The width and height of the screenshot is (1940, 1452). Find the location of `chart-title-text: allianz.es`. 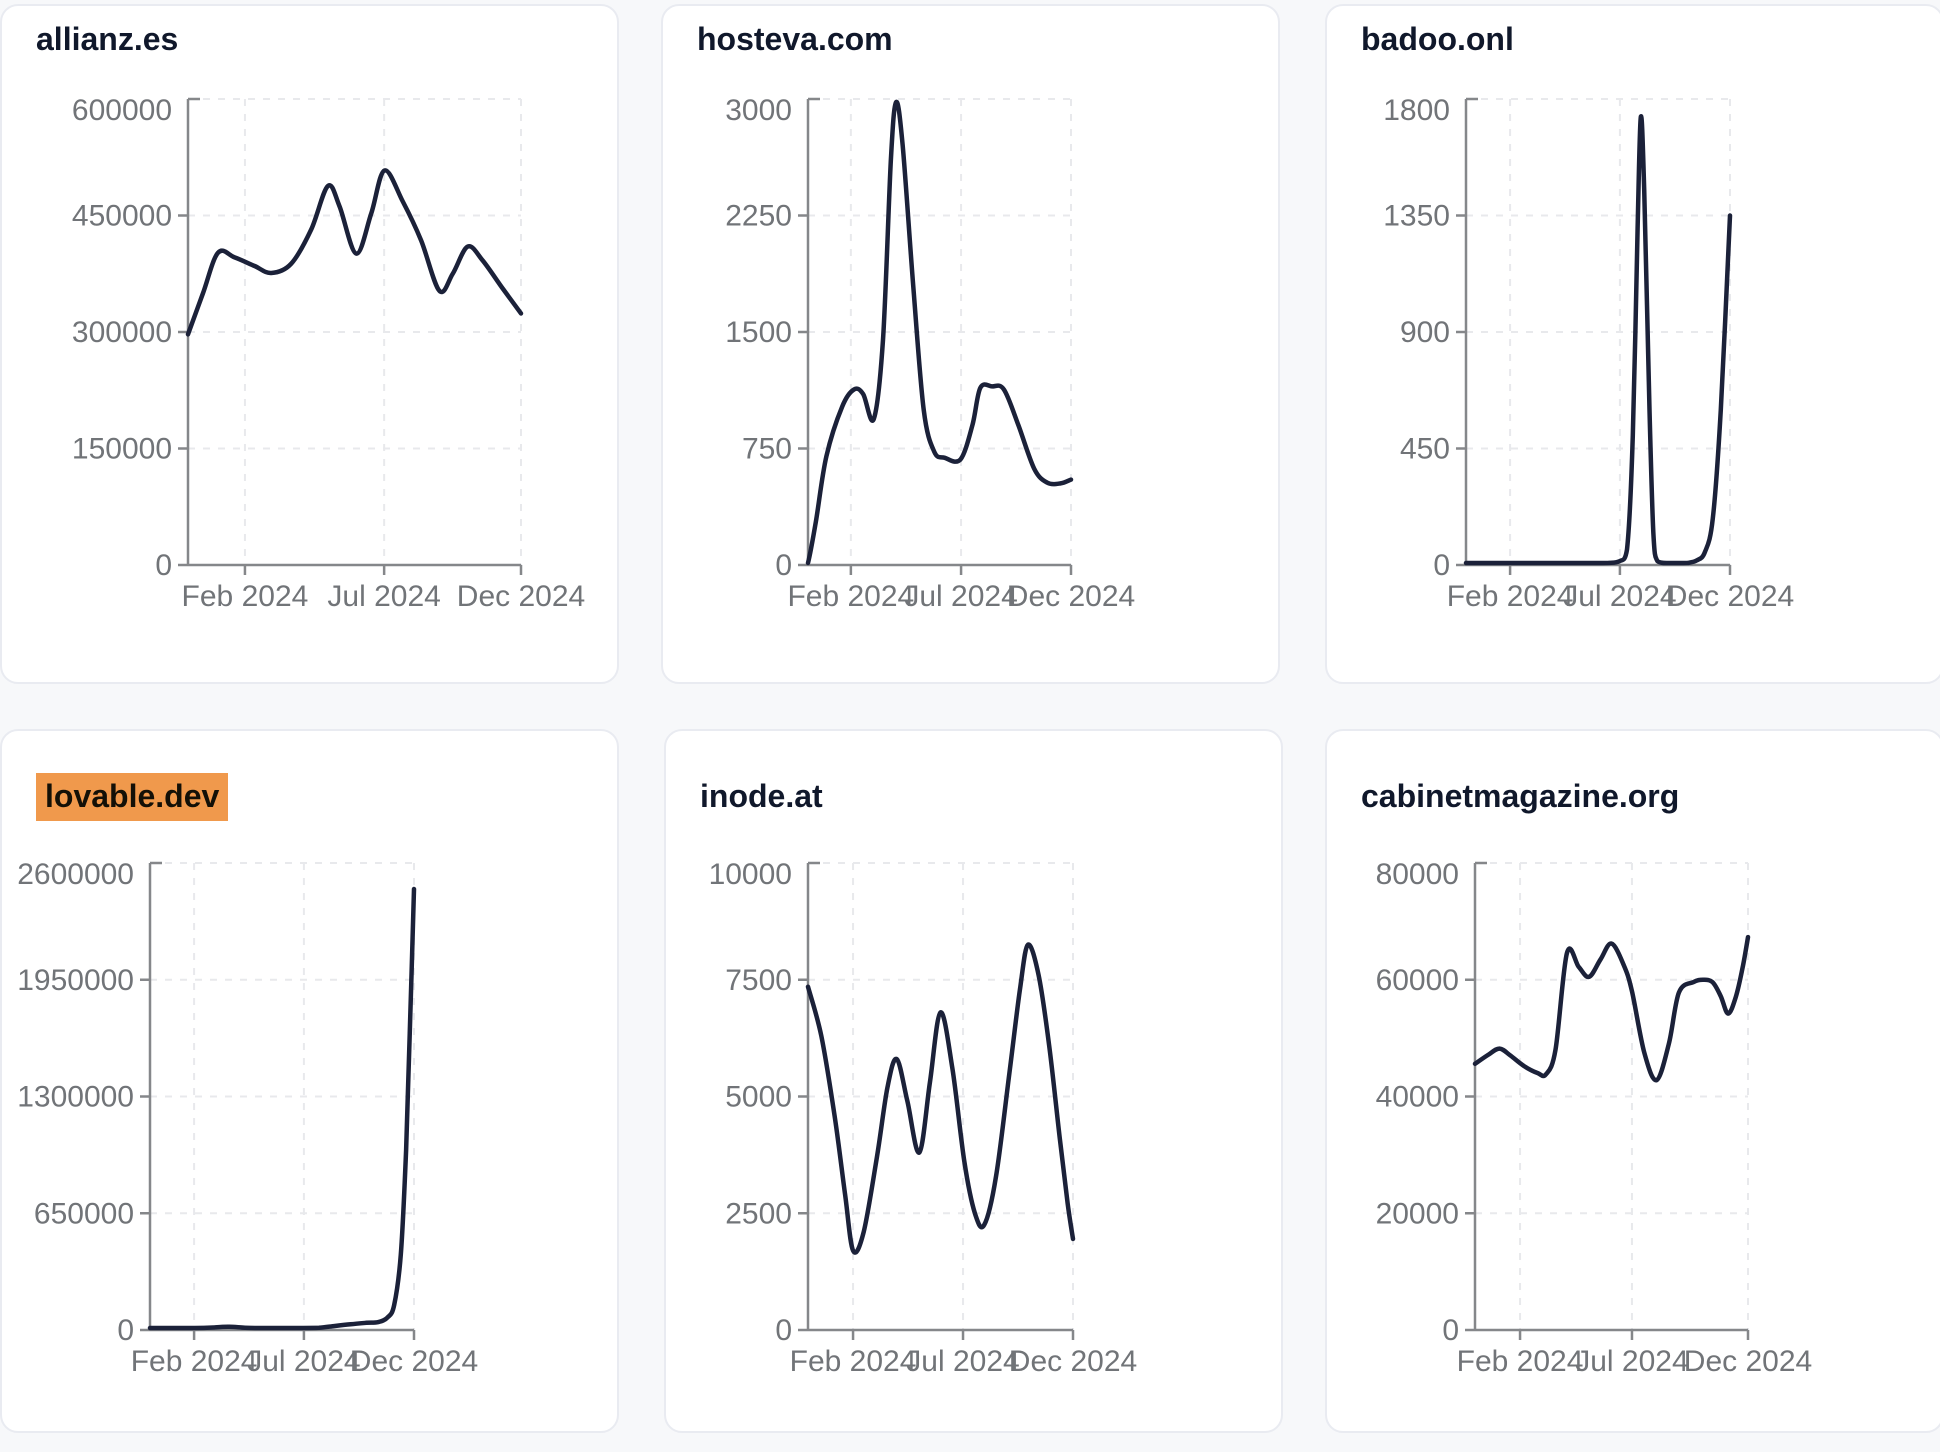

chart-title-text: allianz.es is located at coordinates (107, 39).